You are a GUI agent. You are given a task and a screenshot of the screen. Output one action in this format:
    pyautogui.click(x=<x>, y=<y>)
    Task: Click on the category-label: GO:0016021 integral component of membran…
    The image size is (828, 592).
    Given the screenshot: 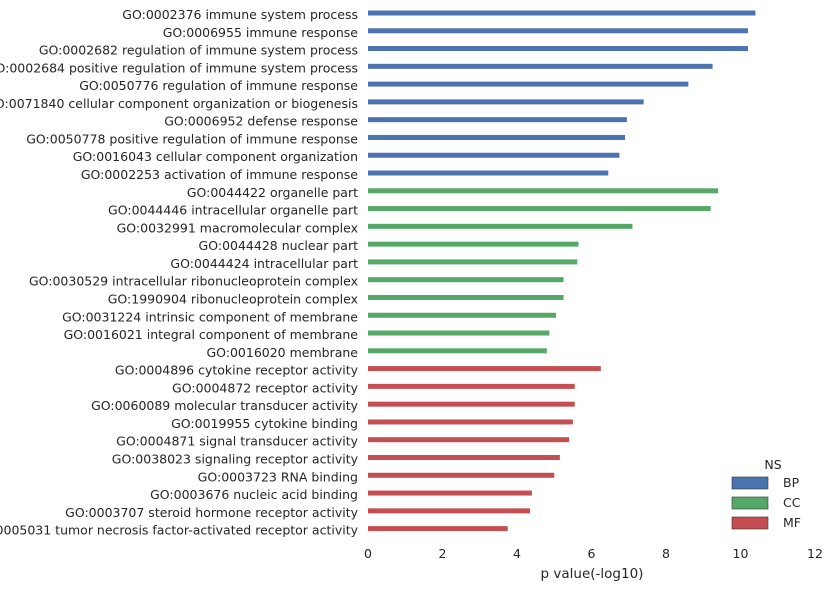 What is the action you would take?
    pyautogui.click(x=211, y=334)
    